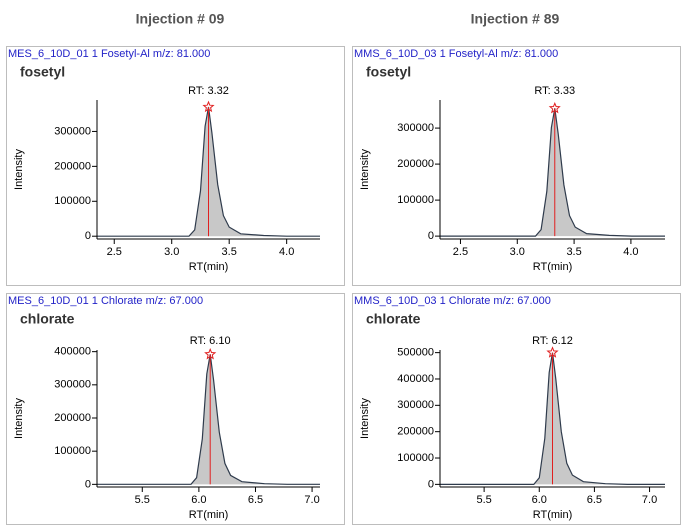 This screenshot has height=528, width=684. What do you see at coordinates (415, 353) in the screenshot?
I see `y-tick-label: 500000` at bounding box center [415, 353].